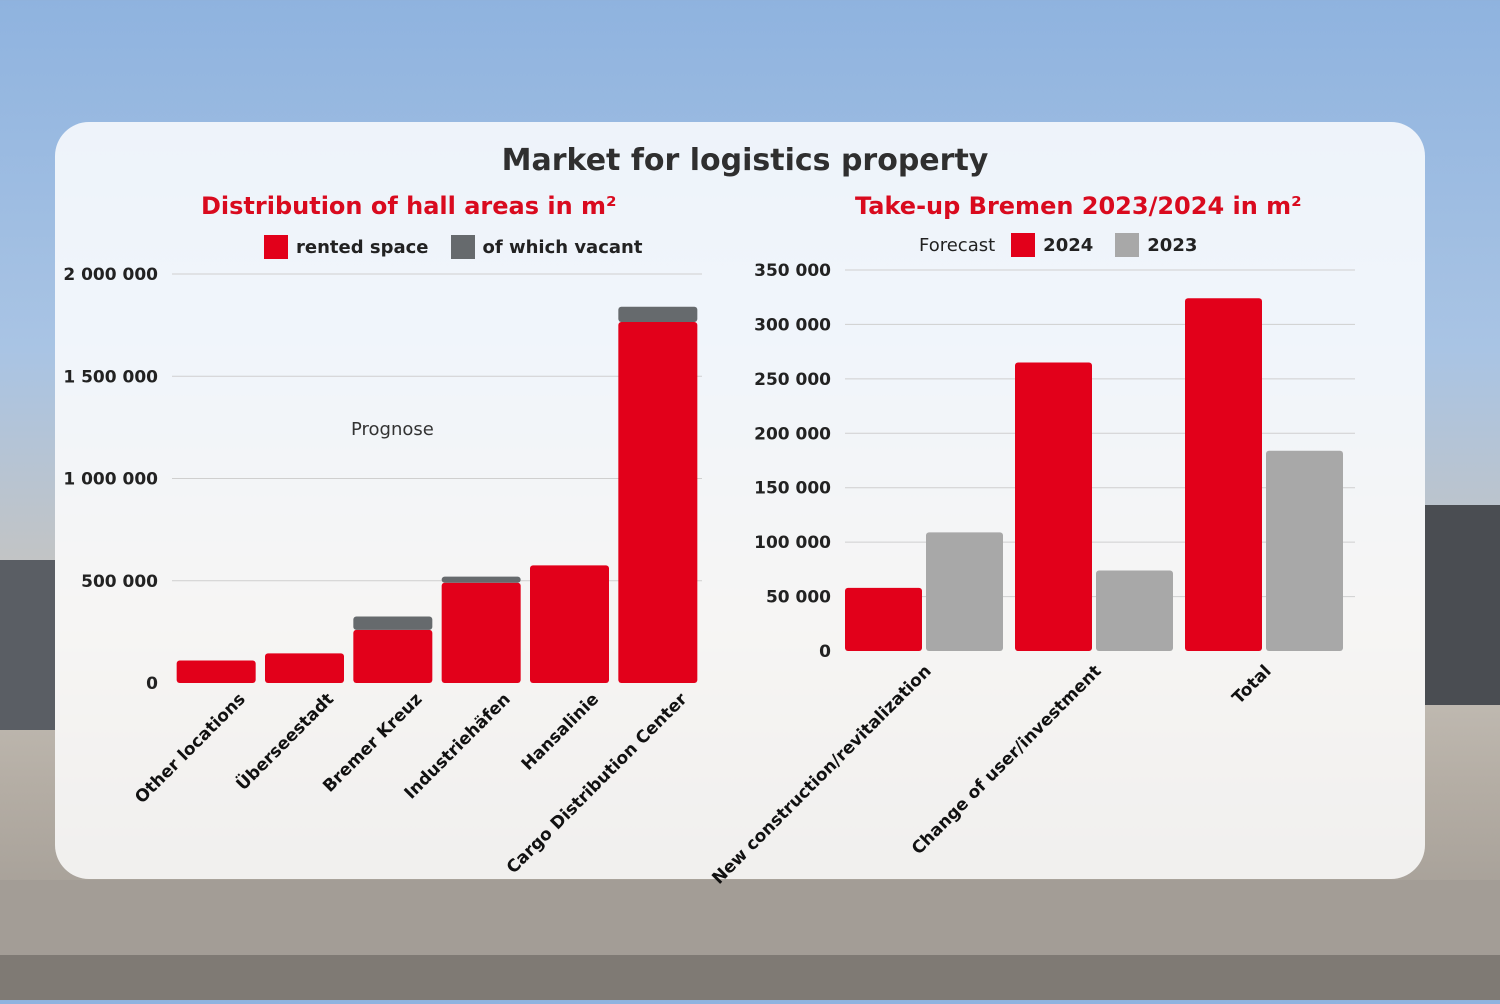 This screenshot has width=1500, height=1004. I want to click on prognose-annotation: Prognose, so click(392, 429).